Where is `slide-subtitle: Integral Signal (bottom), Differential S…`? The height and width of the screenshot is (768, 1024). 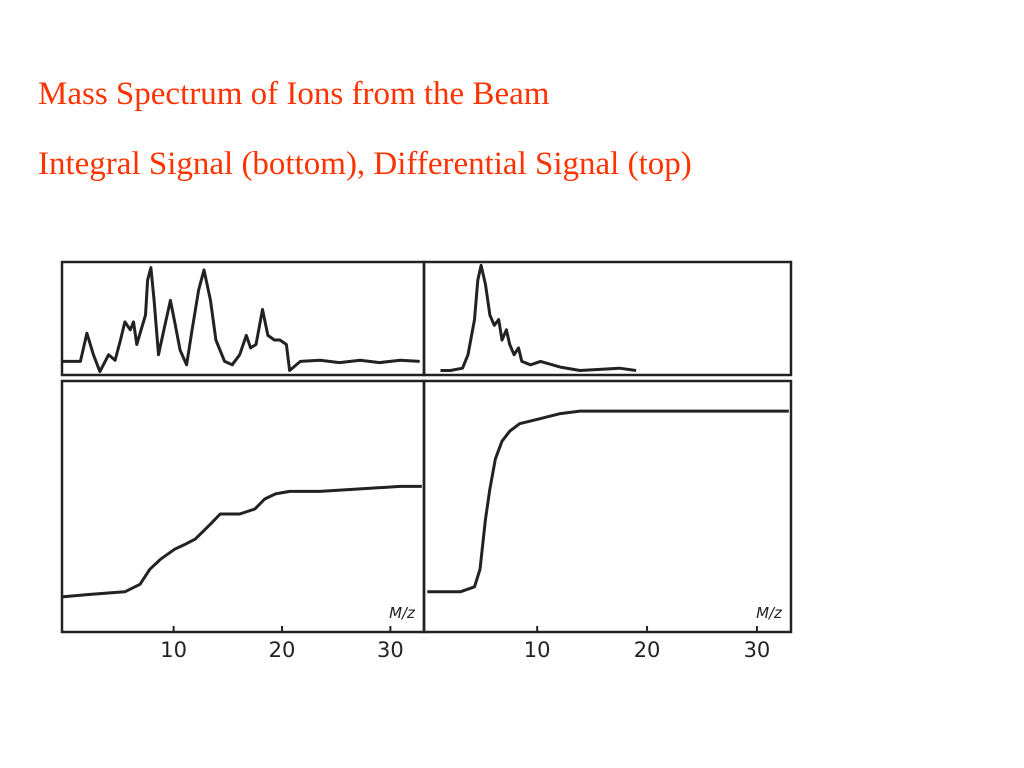 slide-subtitle: Integral Signal (bottom), Differential S… is located at coordinates (365, 164).